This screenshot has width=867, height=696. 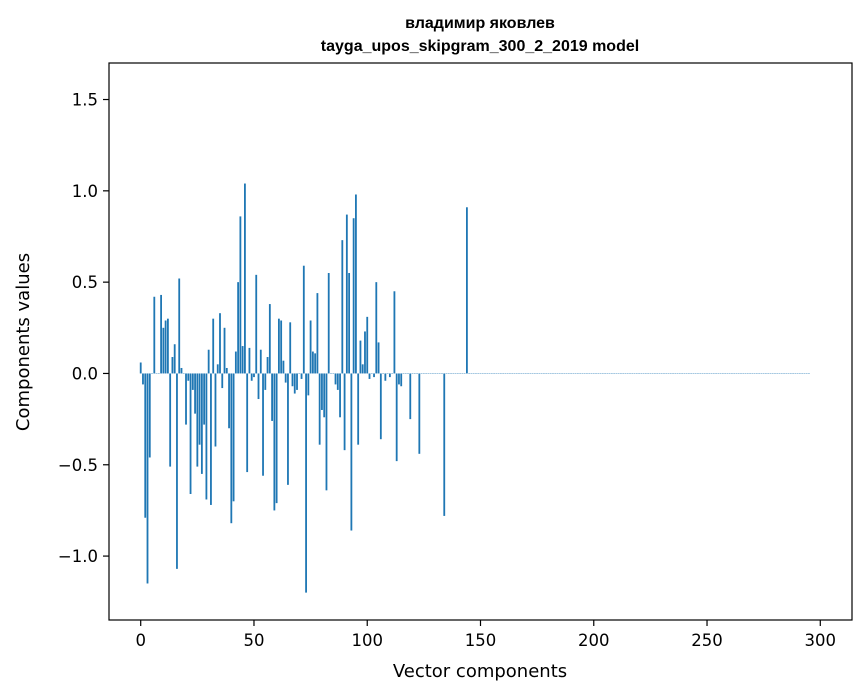 What do you see at coordinates (480, 671) in the screenshot?
I see `x-axis-label: Vector components` at bounding box center [480, 671].